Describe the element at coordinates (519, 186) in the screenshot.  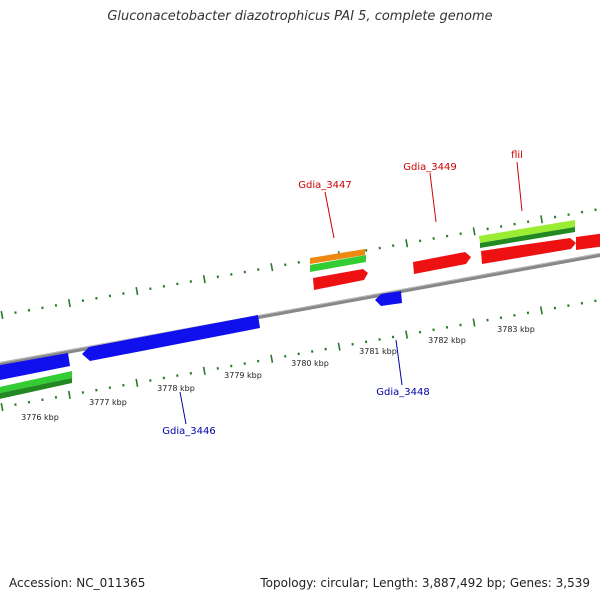
I see `callout-line-flil` at that location.